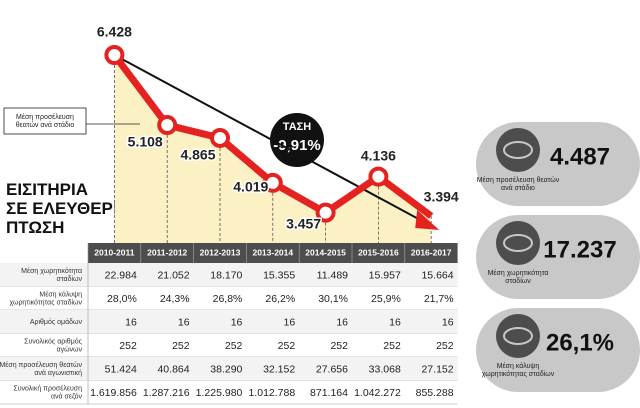 Image resolution: width=640 pixels, height=408 pixels. What do you see at coordinates (122, 299) in the screenshot?
I see `table-cell: 28,0%` at bounding box center [122, 299].